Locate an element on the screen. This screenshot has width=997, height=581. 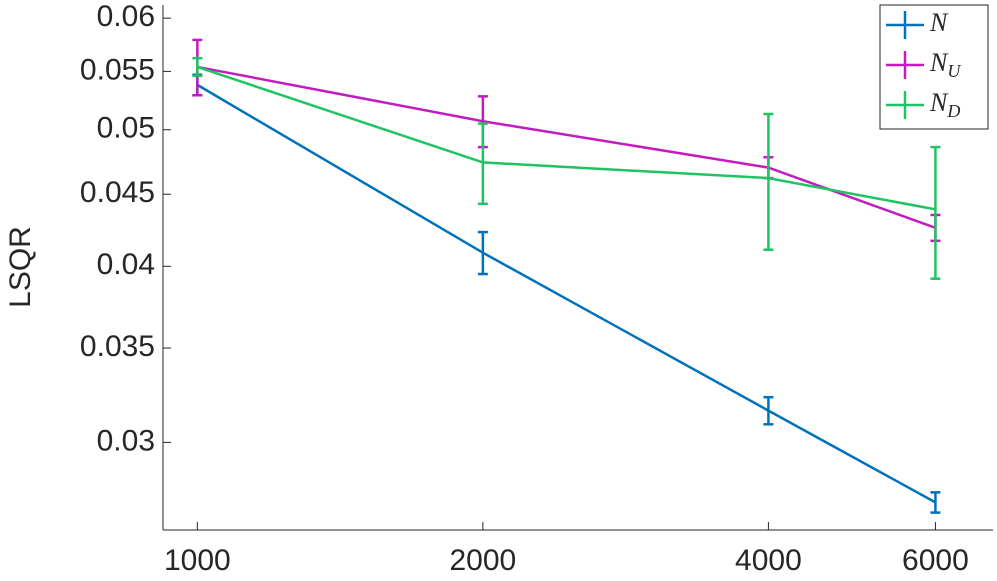
y-tick-label: 0.055 is located at coordinates (117, 69).